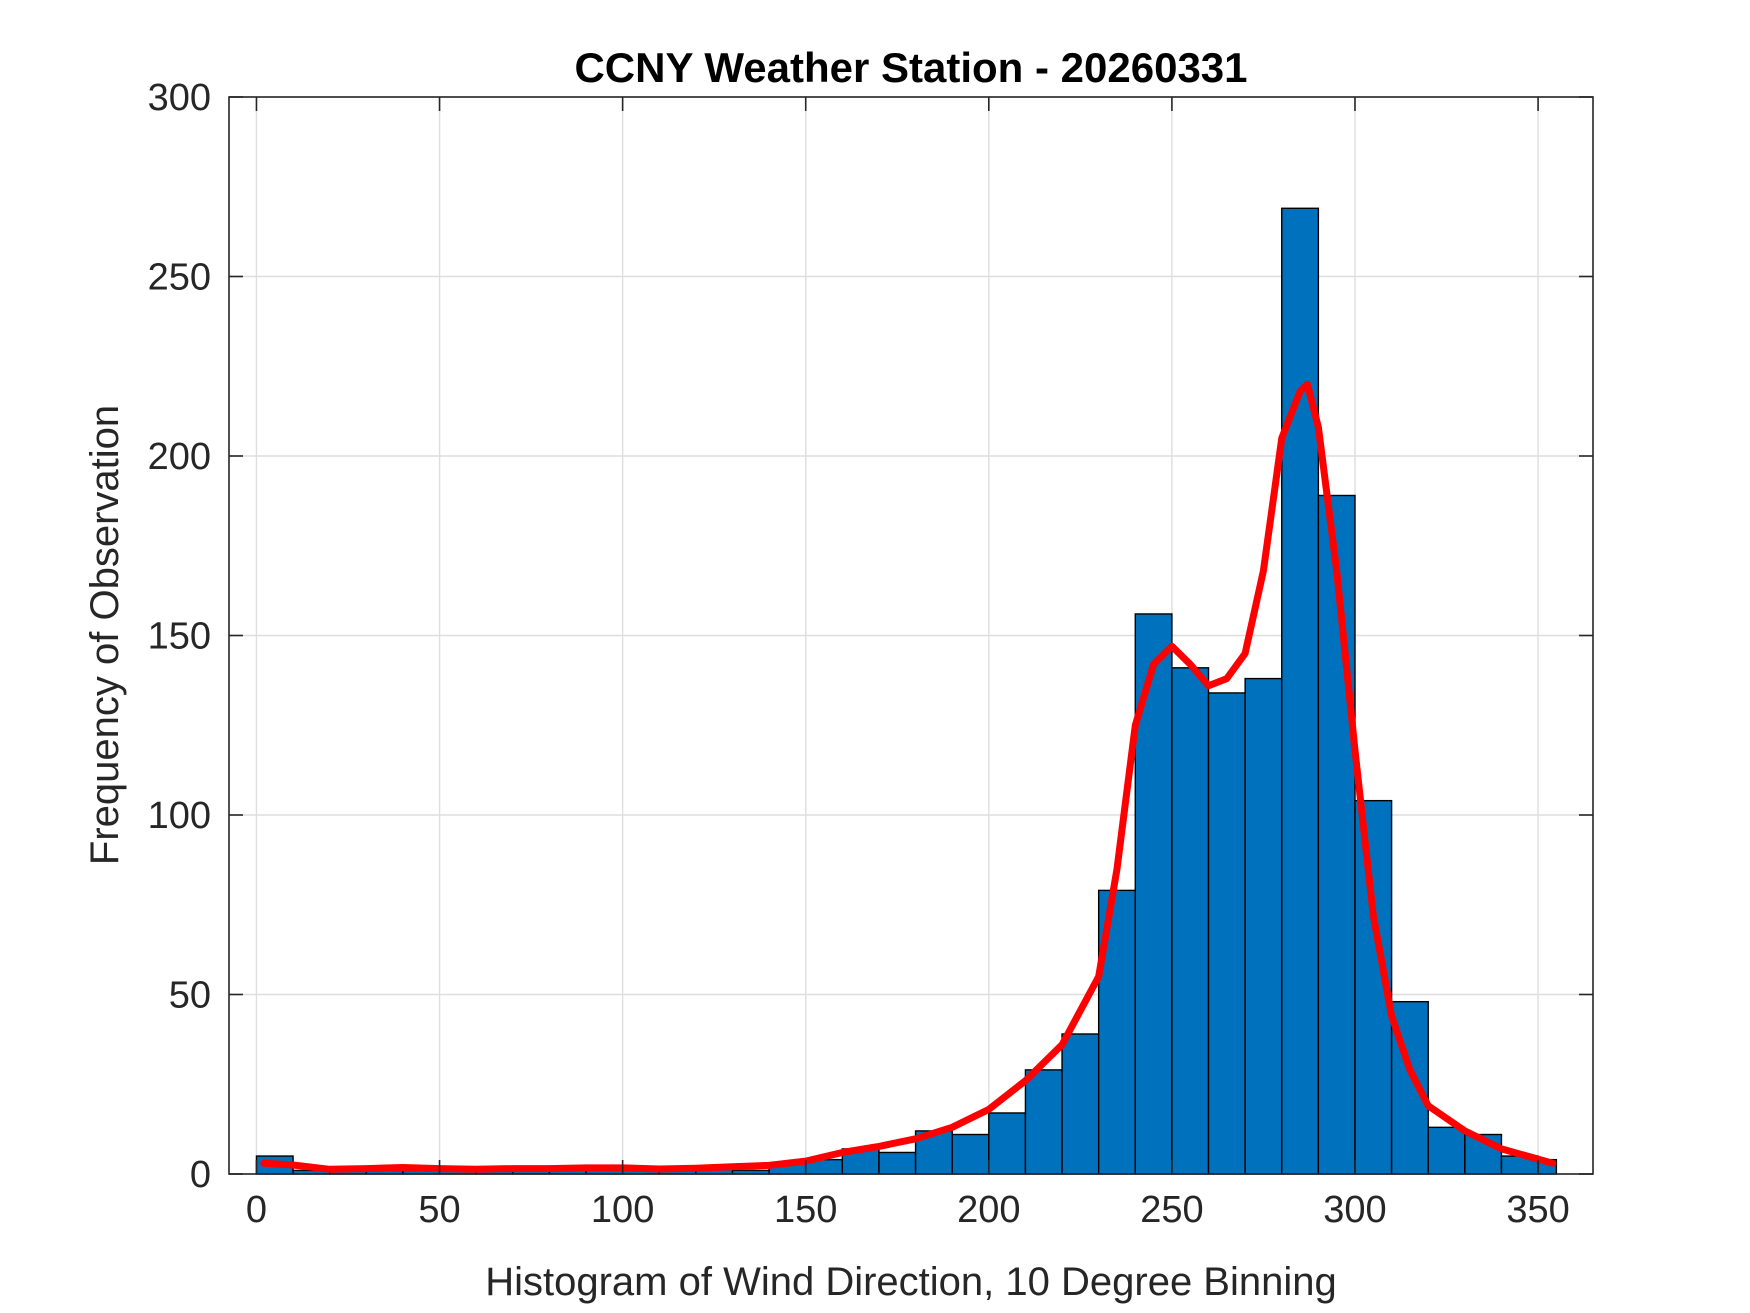 Image resolution: width=1750 pixels, height=1313 pixels. What do you see at coordinates (805, 1210) in the screenshot?
I see `x-tick-label: 150` at bounding box center [805, 1210].